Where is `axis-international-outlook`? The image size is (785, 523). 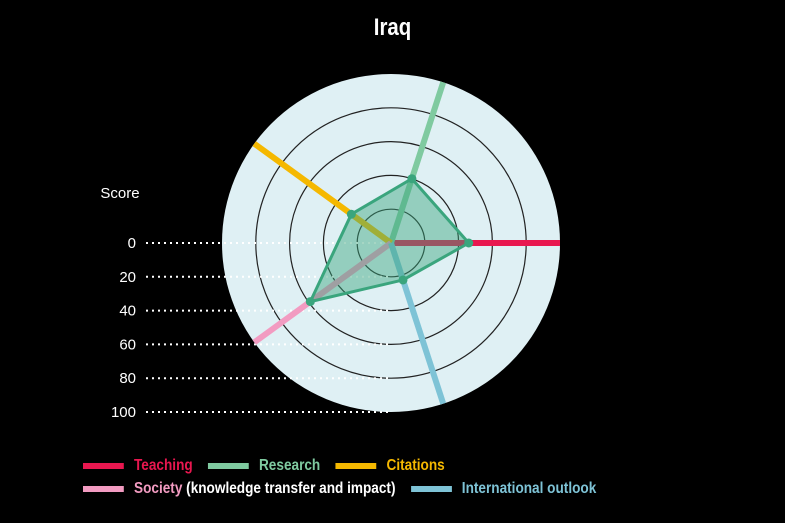 axis-international-outlook is located at coordinates (417, 323).